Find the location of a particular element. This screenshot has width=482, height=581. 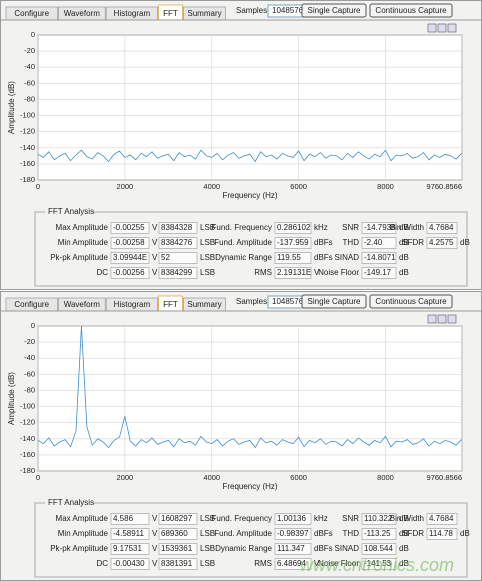

tab-label: Waveform is located at coordinates (82, 13).